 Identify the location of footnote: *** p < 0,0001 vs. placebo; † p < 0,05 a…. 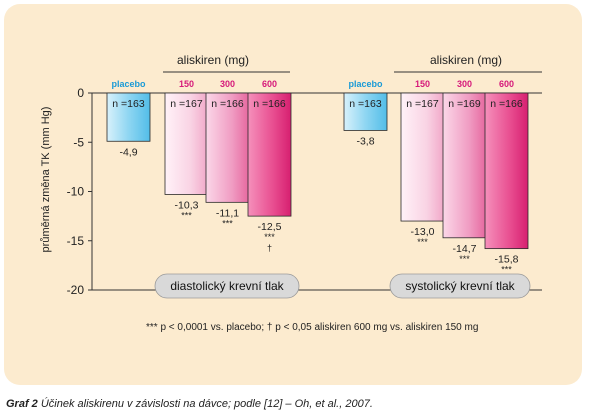
(312, 327).